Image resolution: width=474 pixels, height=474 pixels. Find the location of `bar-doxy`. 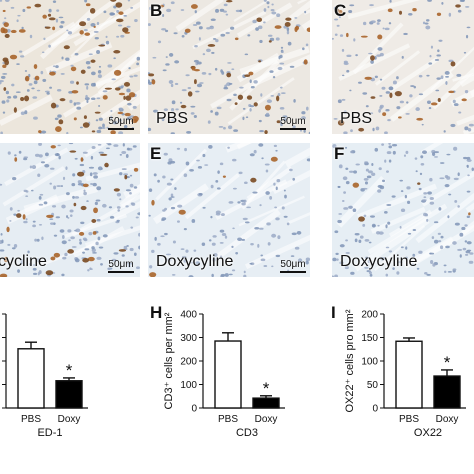

bar-doxy is located at coordinates (447, 392).